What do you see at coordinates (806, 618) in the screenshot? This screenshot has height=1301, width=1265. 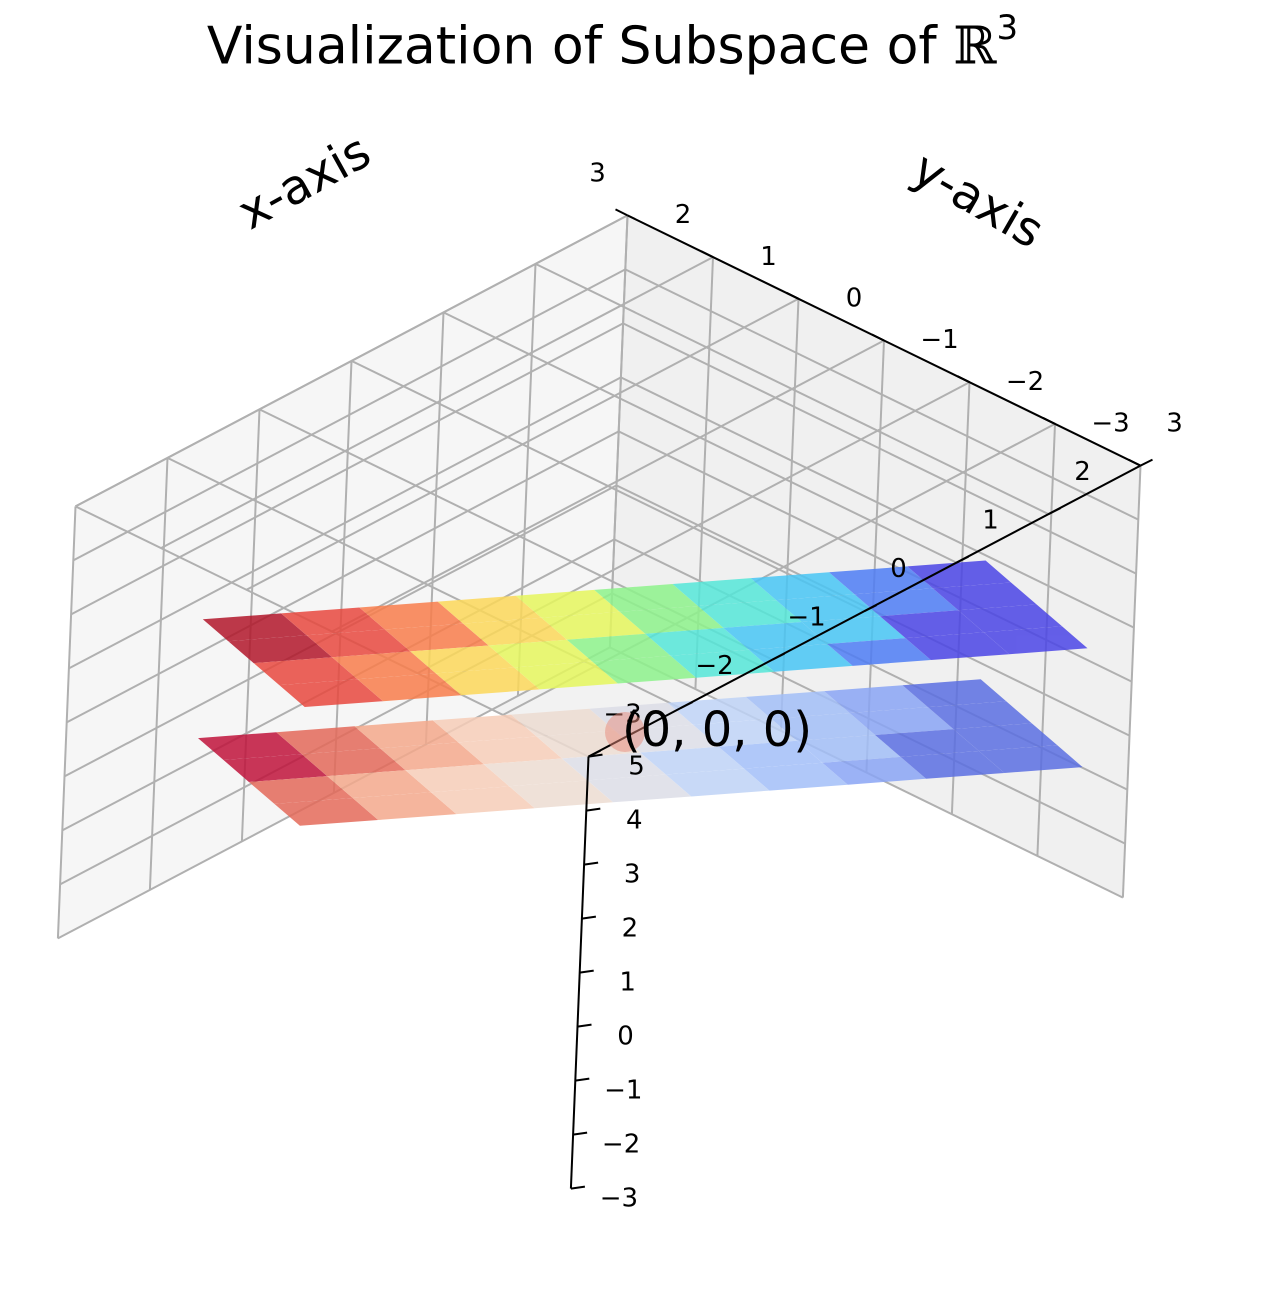 I see `y-tick-label: −1` at bounding box center [806, 618].